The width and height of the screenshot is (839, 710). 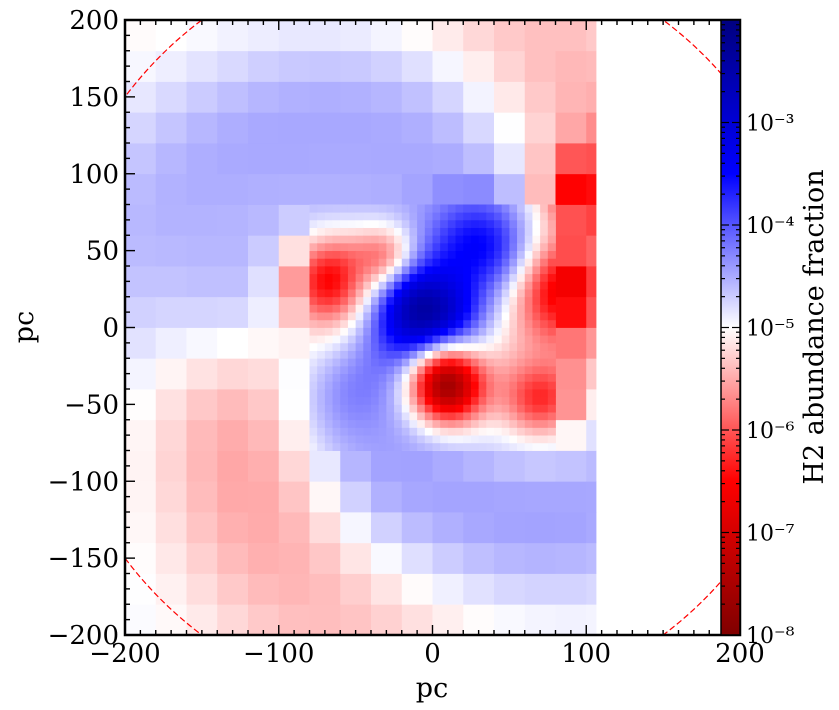 I want to click on y-tick-label: 200, so click(x=94, y=21).